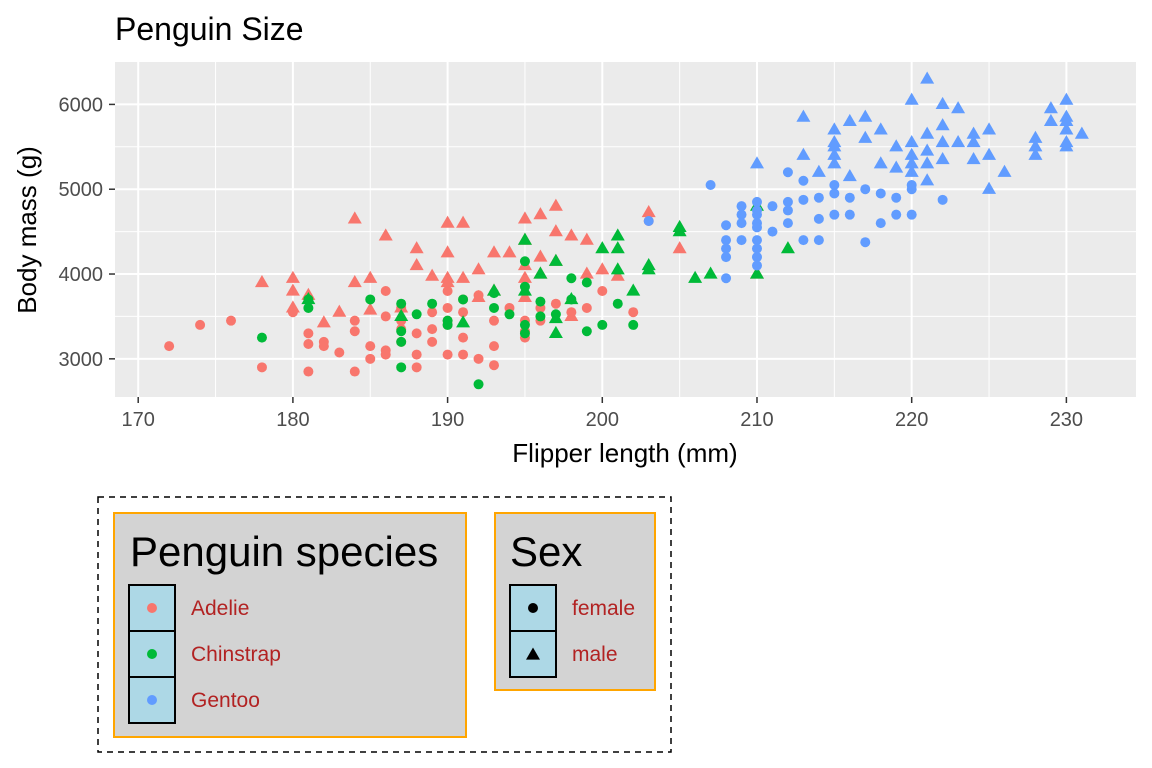 The width and height of the screenshot is (1152, 768). I want to click on x-tick-label: 230, so click(1066, 420).